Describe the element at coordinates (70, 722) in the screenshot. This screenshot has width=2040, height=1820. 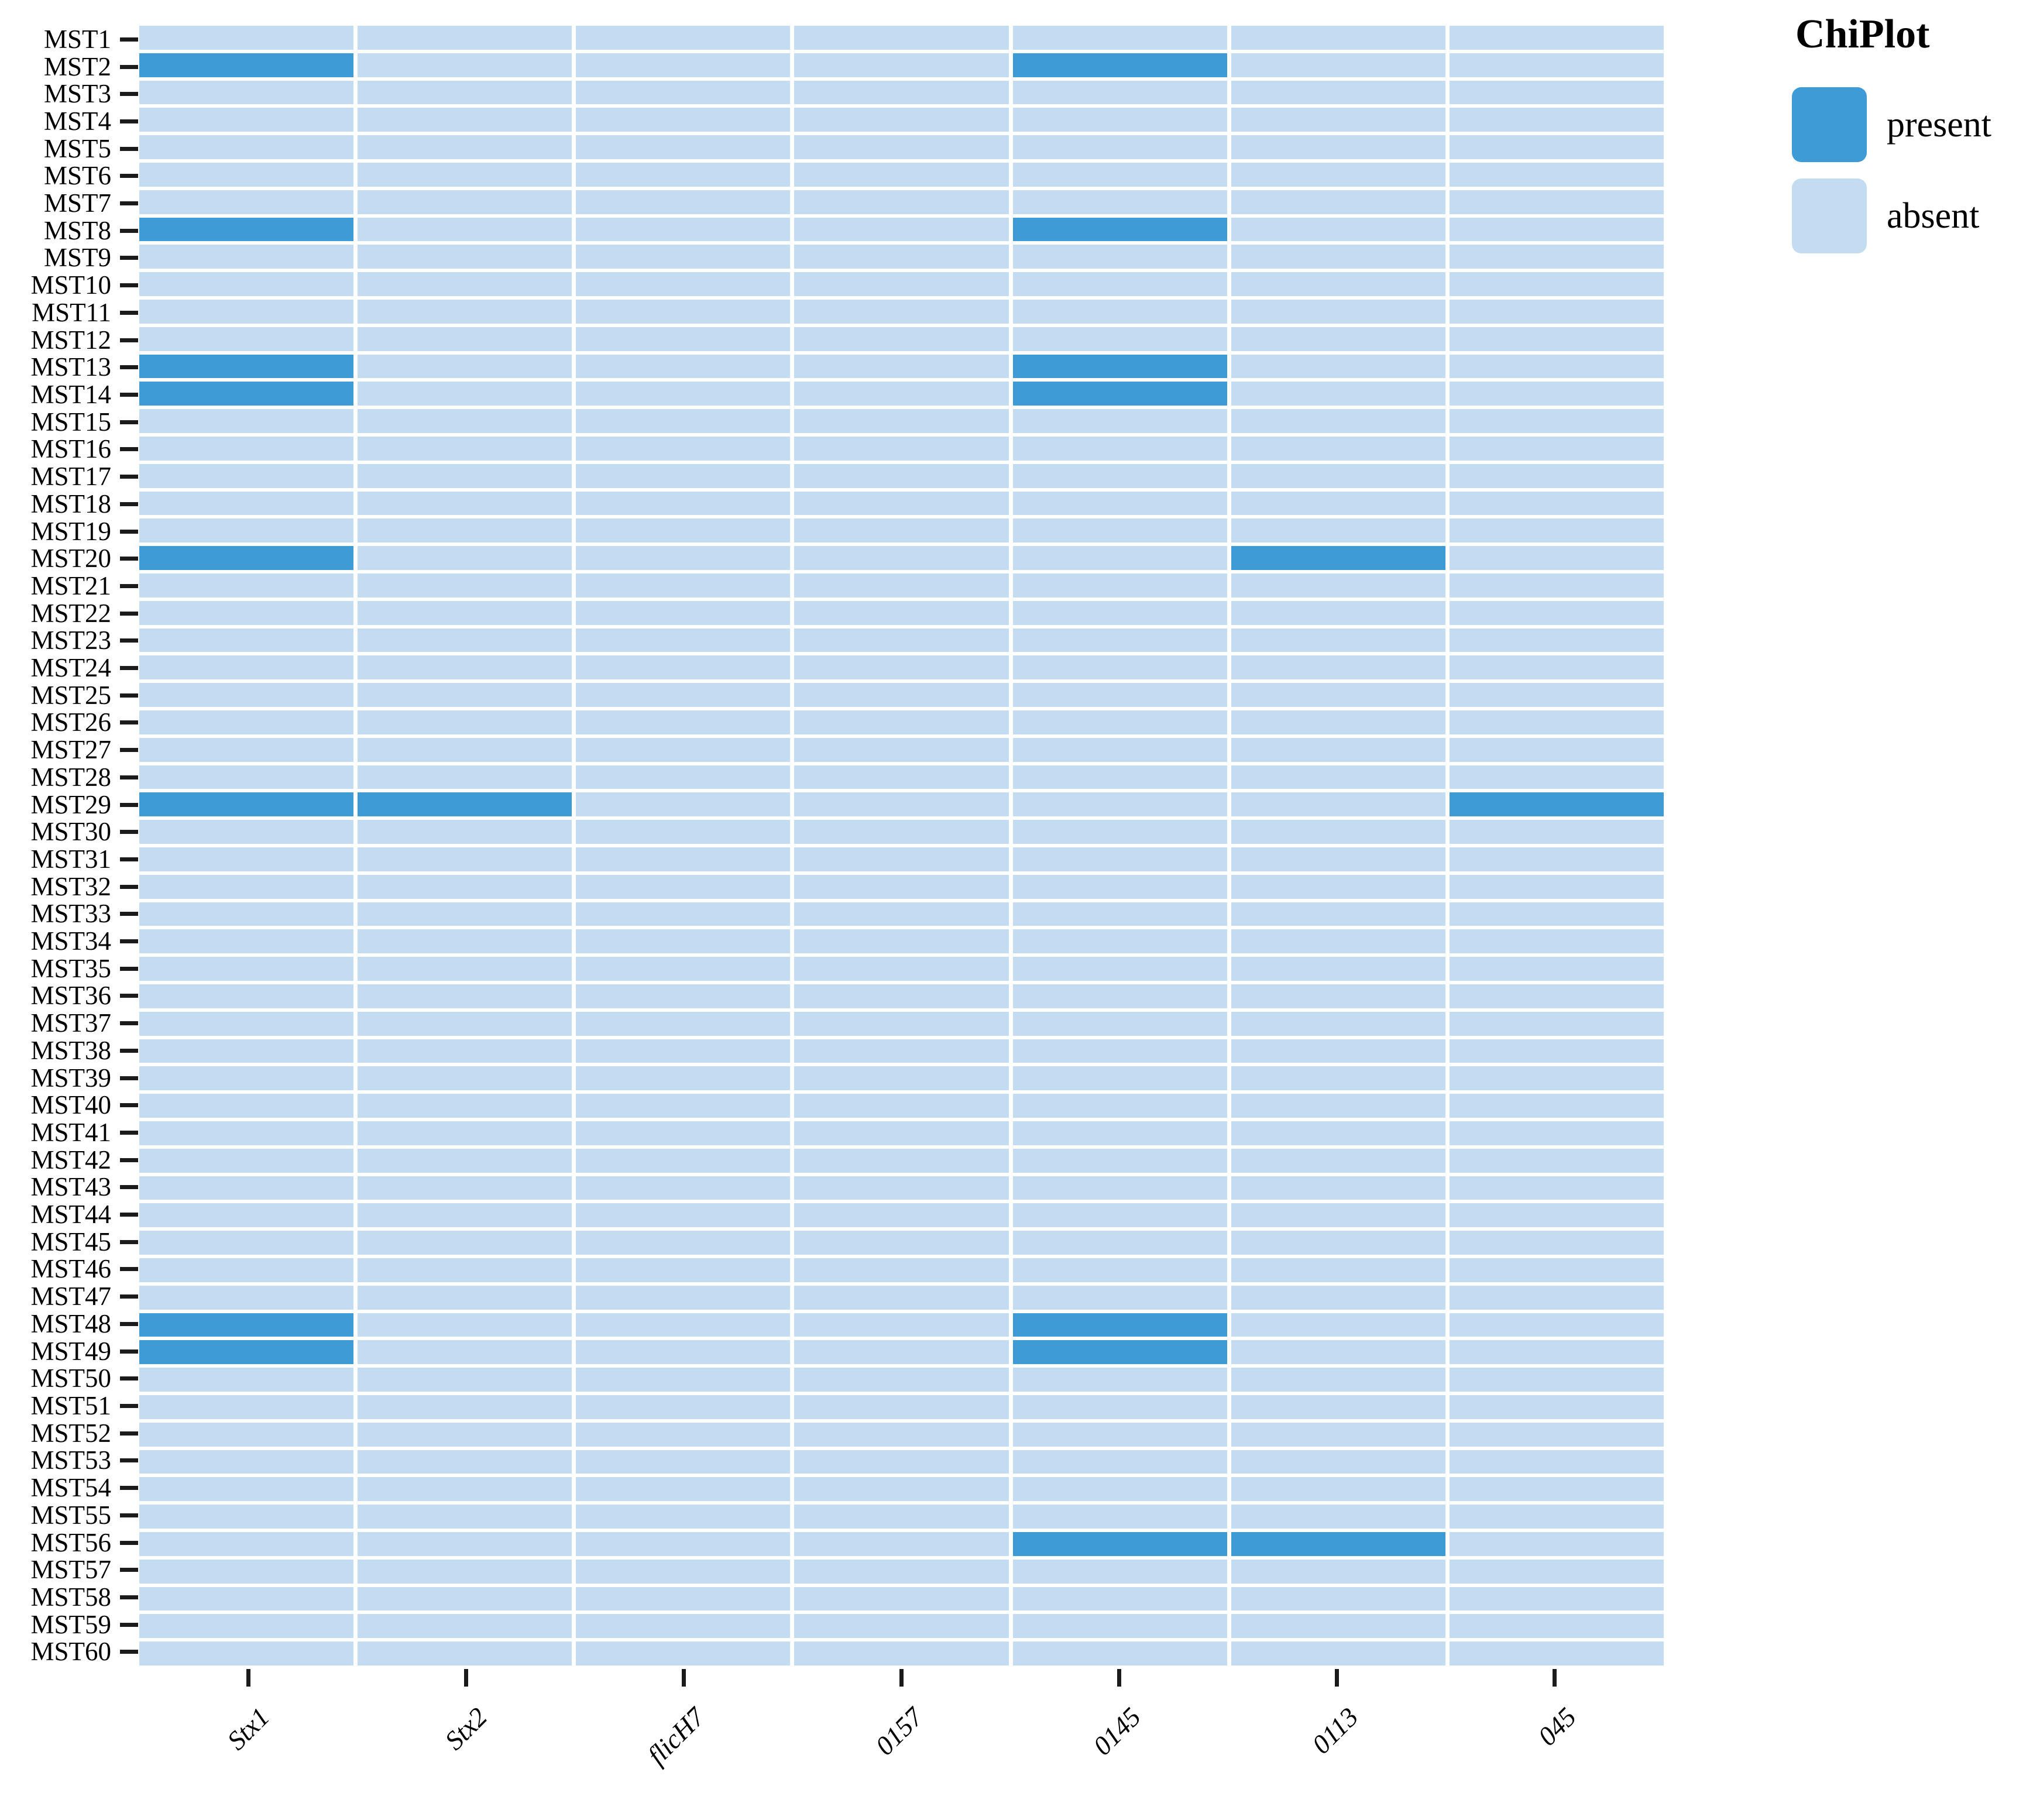
I see `row-label-MST26: MST26` at that location.